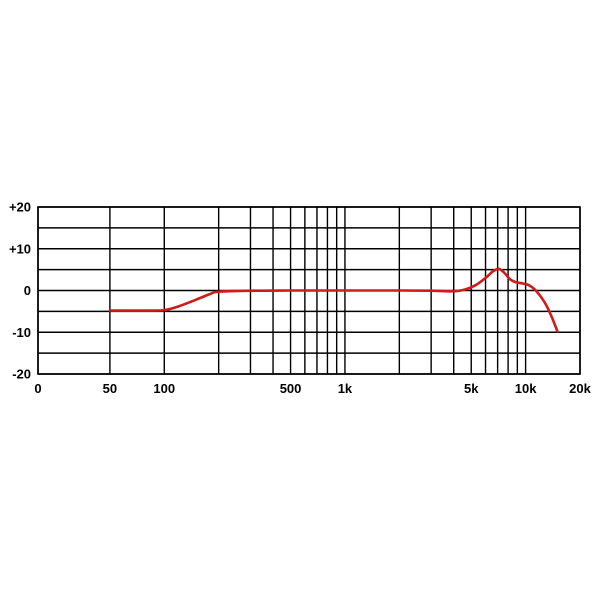 The height and width of the screenshot is (600, 600). Describe the element at coordinates (20, 248) in the screenshot. I see `y-tick-label: +10` at that location.